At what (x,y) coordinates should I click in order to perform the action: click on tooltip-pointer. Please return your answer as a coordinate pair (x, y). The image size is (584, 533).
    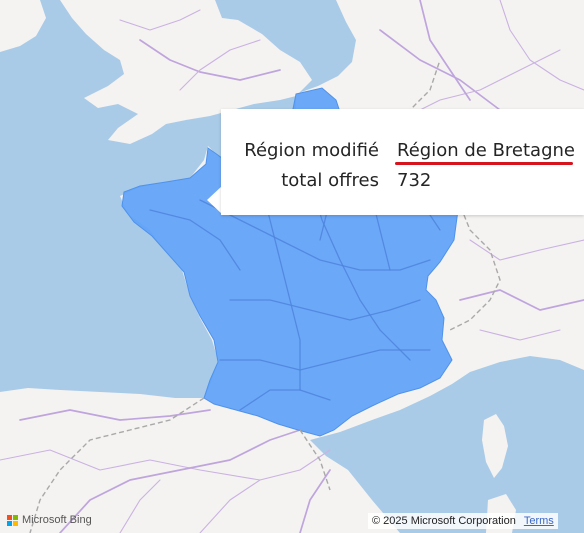
    Looking at the image, I should click on (214, 200).